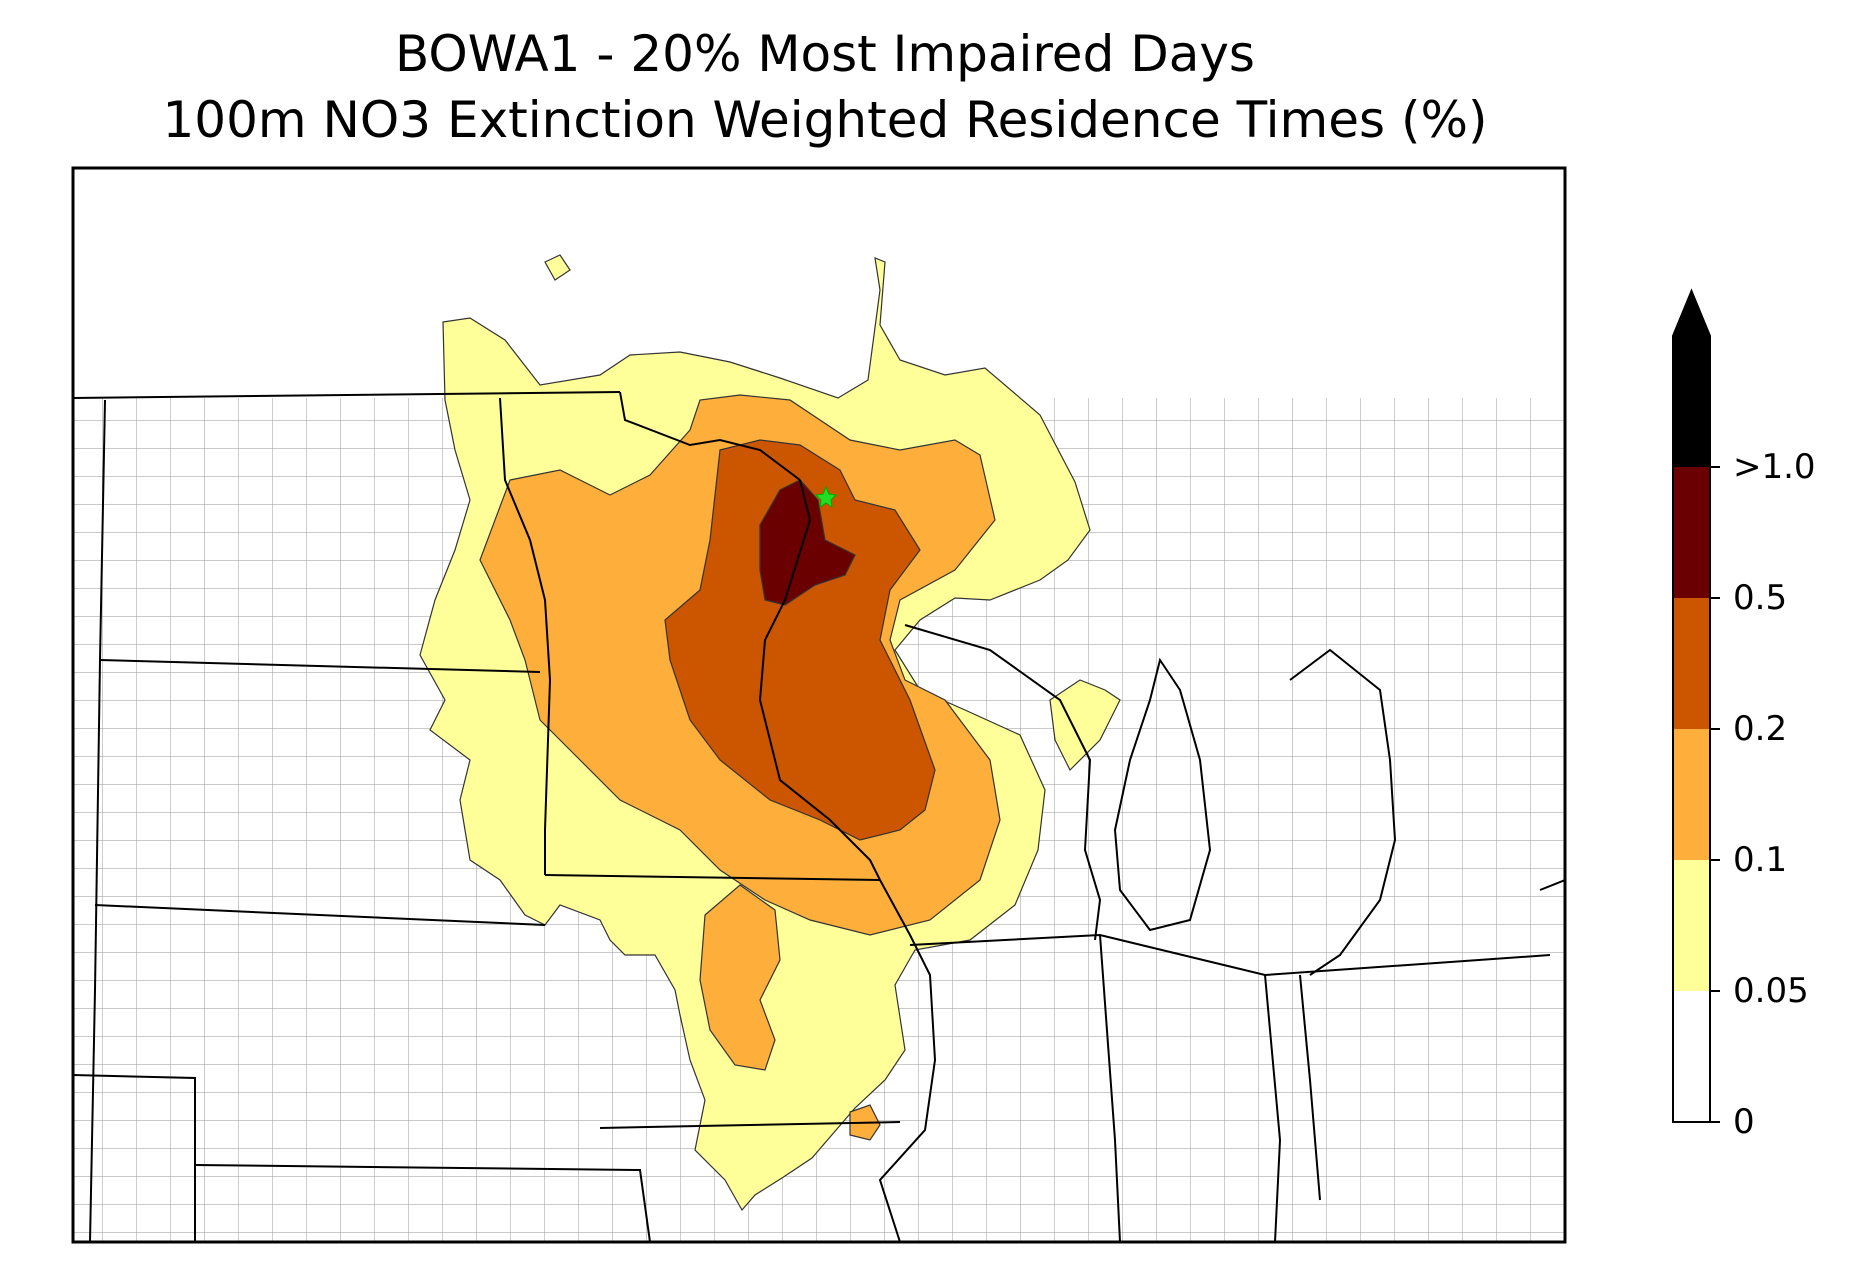 The width and height of the screenshot is (1852, 1268). What do you see at coordinates (1744, 1122) in the screenshot?
I see `colorbar-tick-label: 0` at bounding box center [1744, 1122].